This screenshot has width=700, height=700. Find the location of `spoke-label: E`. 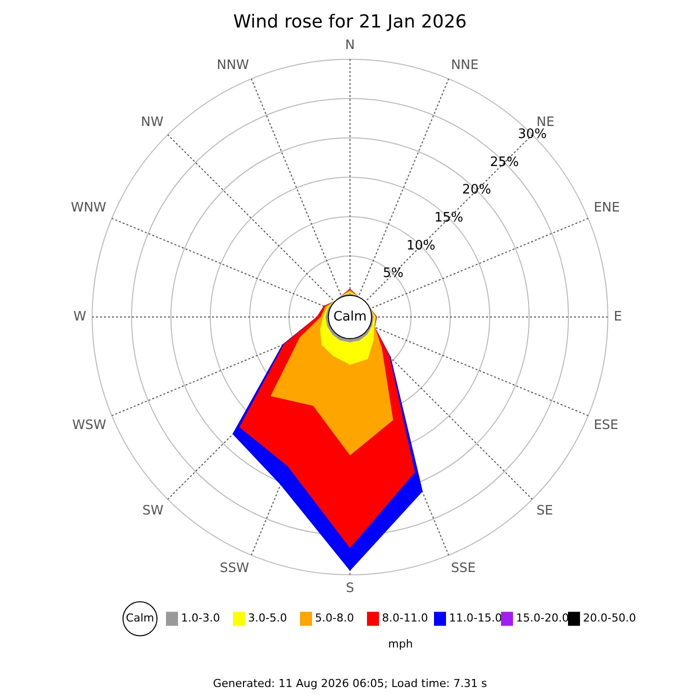

spoke-label: E is located at coordinates (618, 316).